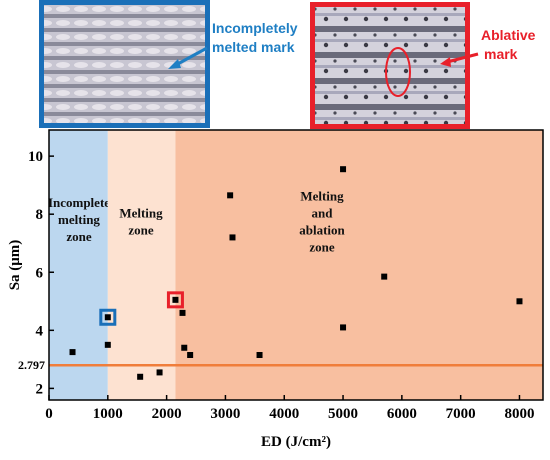 This screenshot has width=550, height=460. Describe the element at coordinates (501, 54) in the screenshot. I see `inset-right-note-line2: mark` at that location.